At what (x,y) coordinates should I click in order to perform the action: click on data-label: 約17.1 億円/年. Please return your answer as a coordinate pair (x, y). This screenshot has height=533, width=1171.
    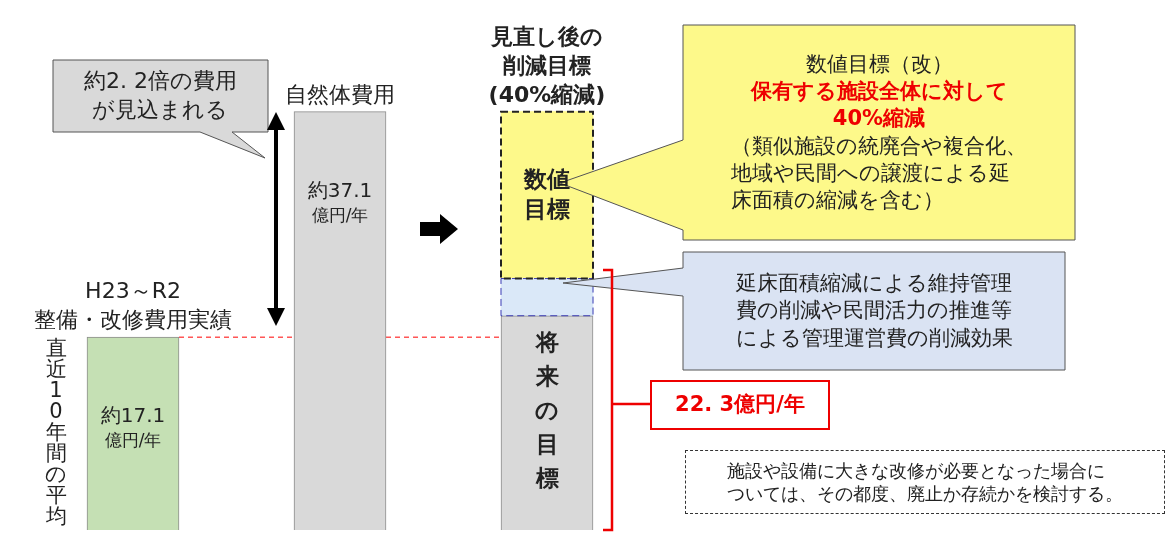
    Looking at the image, I should click on (133, 427).